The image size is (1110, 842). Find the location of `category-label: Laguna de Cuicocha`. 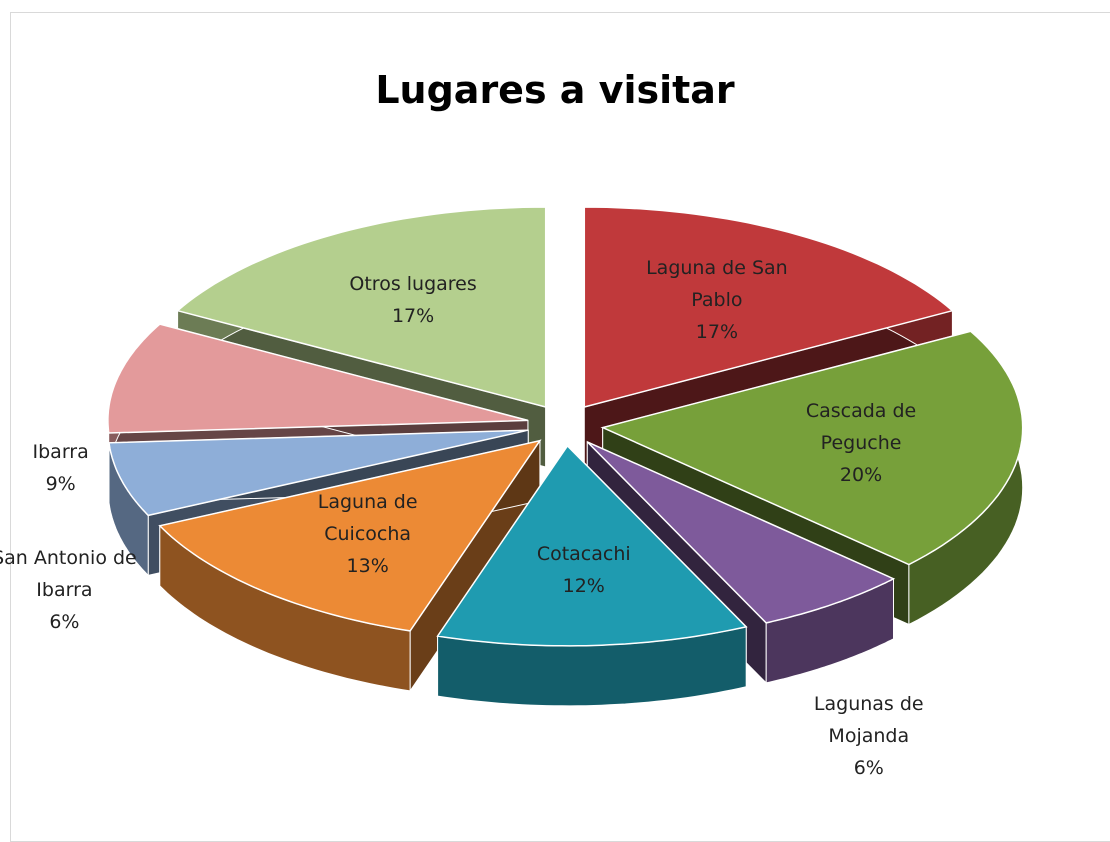

category-label: Laguna de Cuicocha is located at coordinates (367, 517).